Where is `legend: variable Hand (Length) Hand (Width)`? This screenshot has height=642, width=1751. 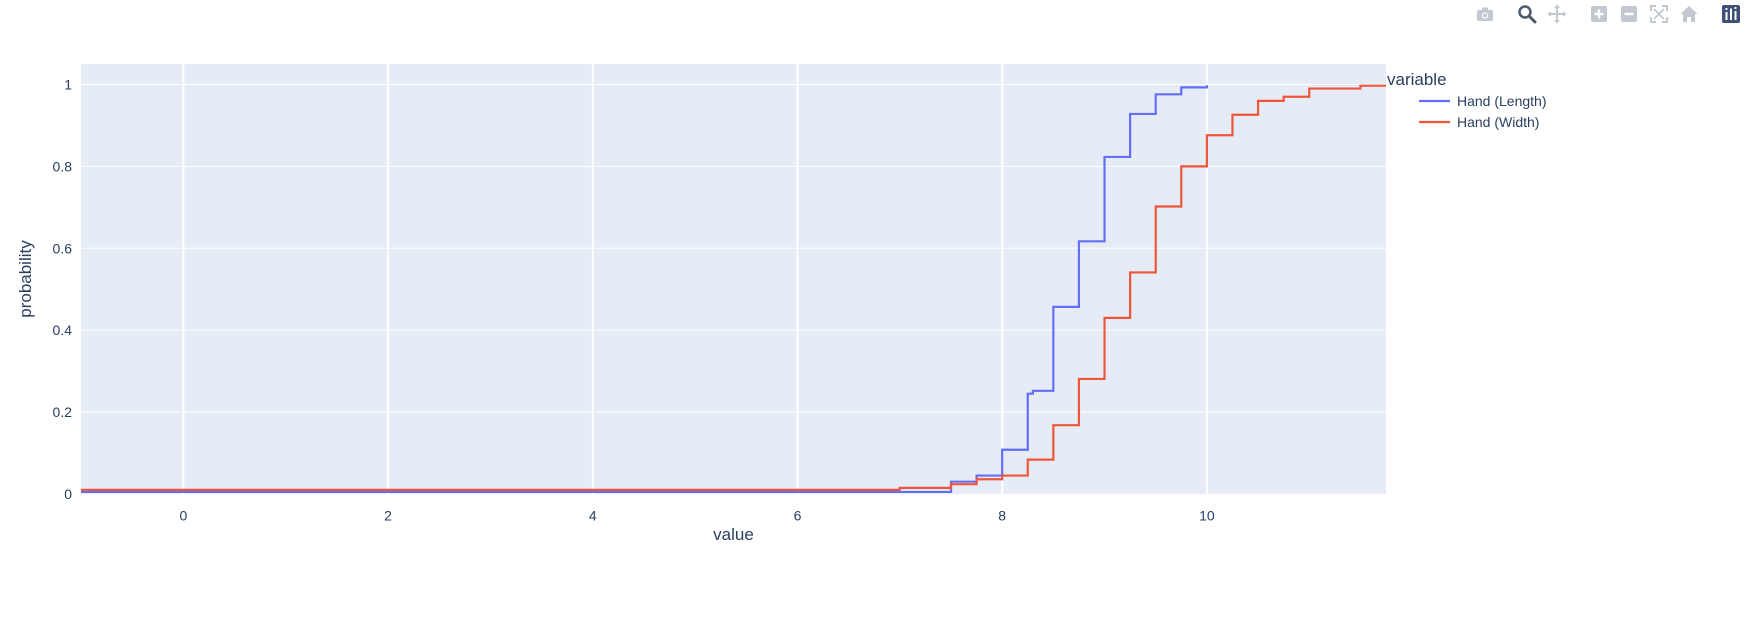
legend: variable Hand (Length) Hand (Width) is located at coordinates (1467, 100).